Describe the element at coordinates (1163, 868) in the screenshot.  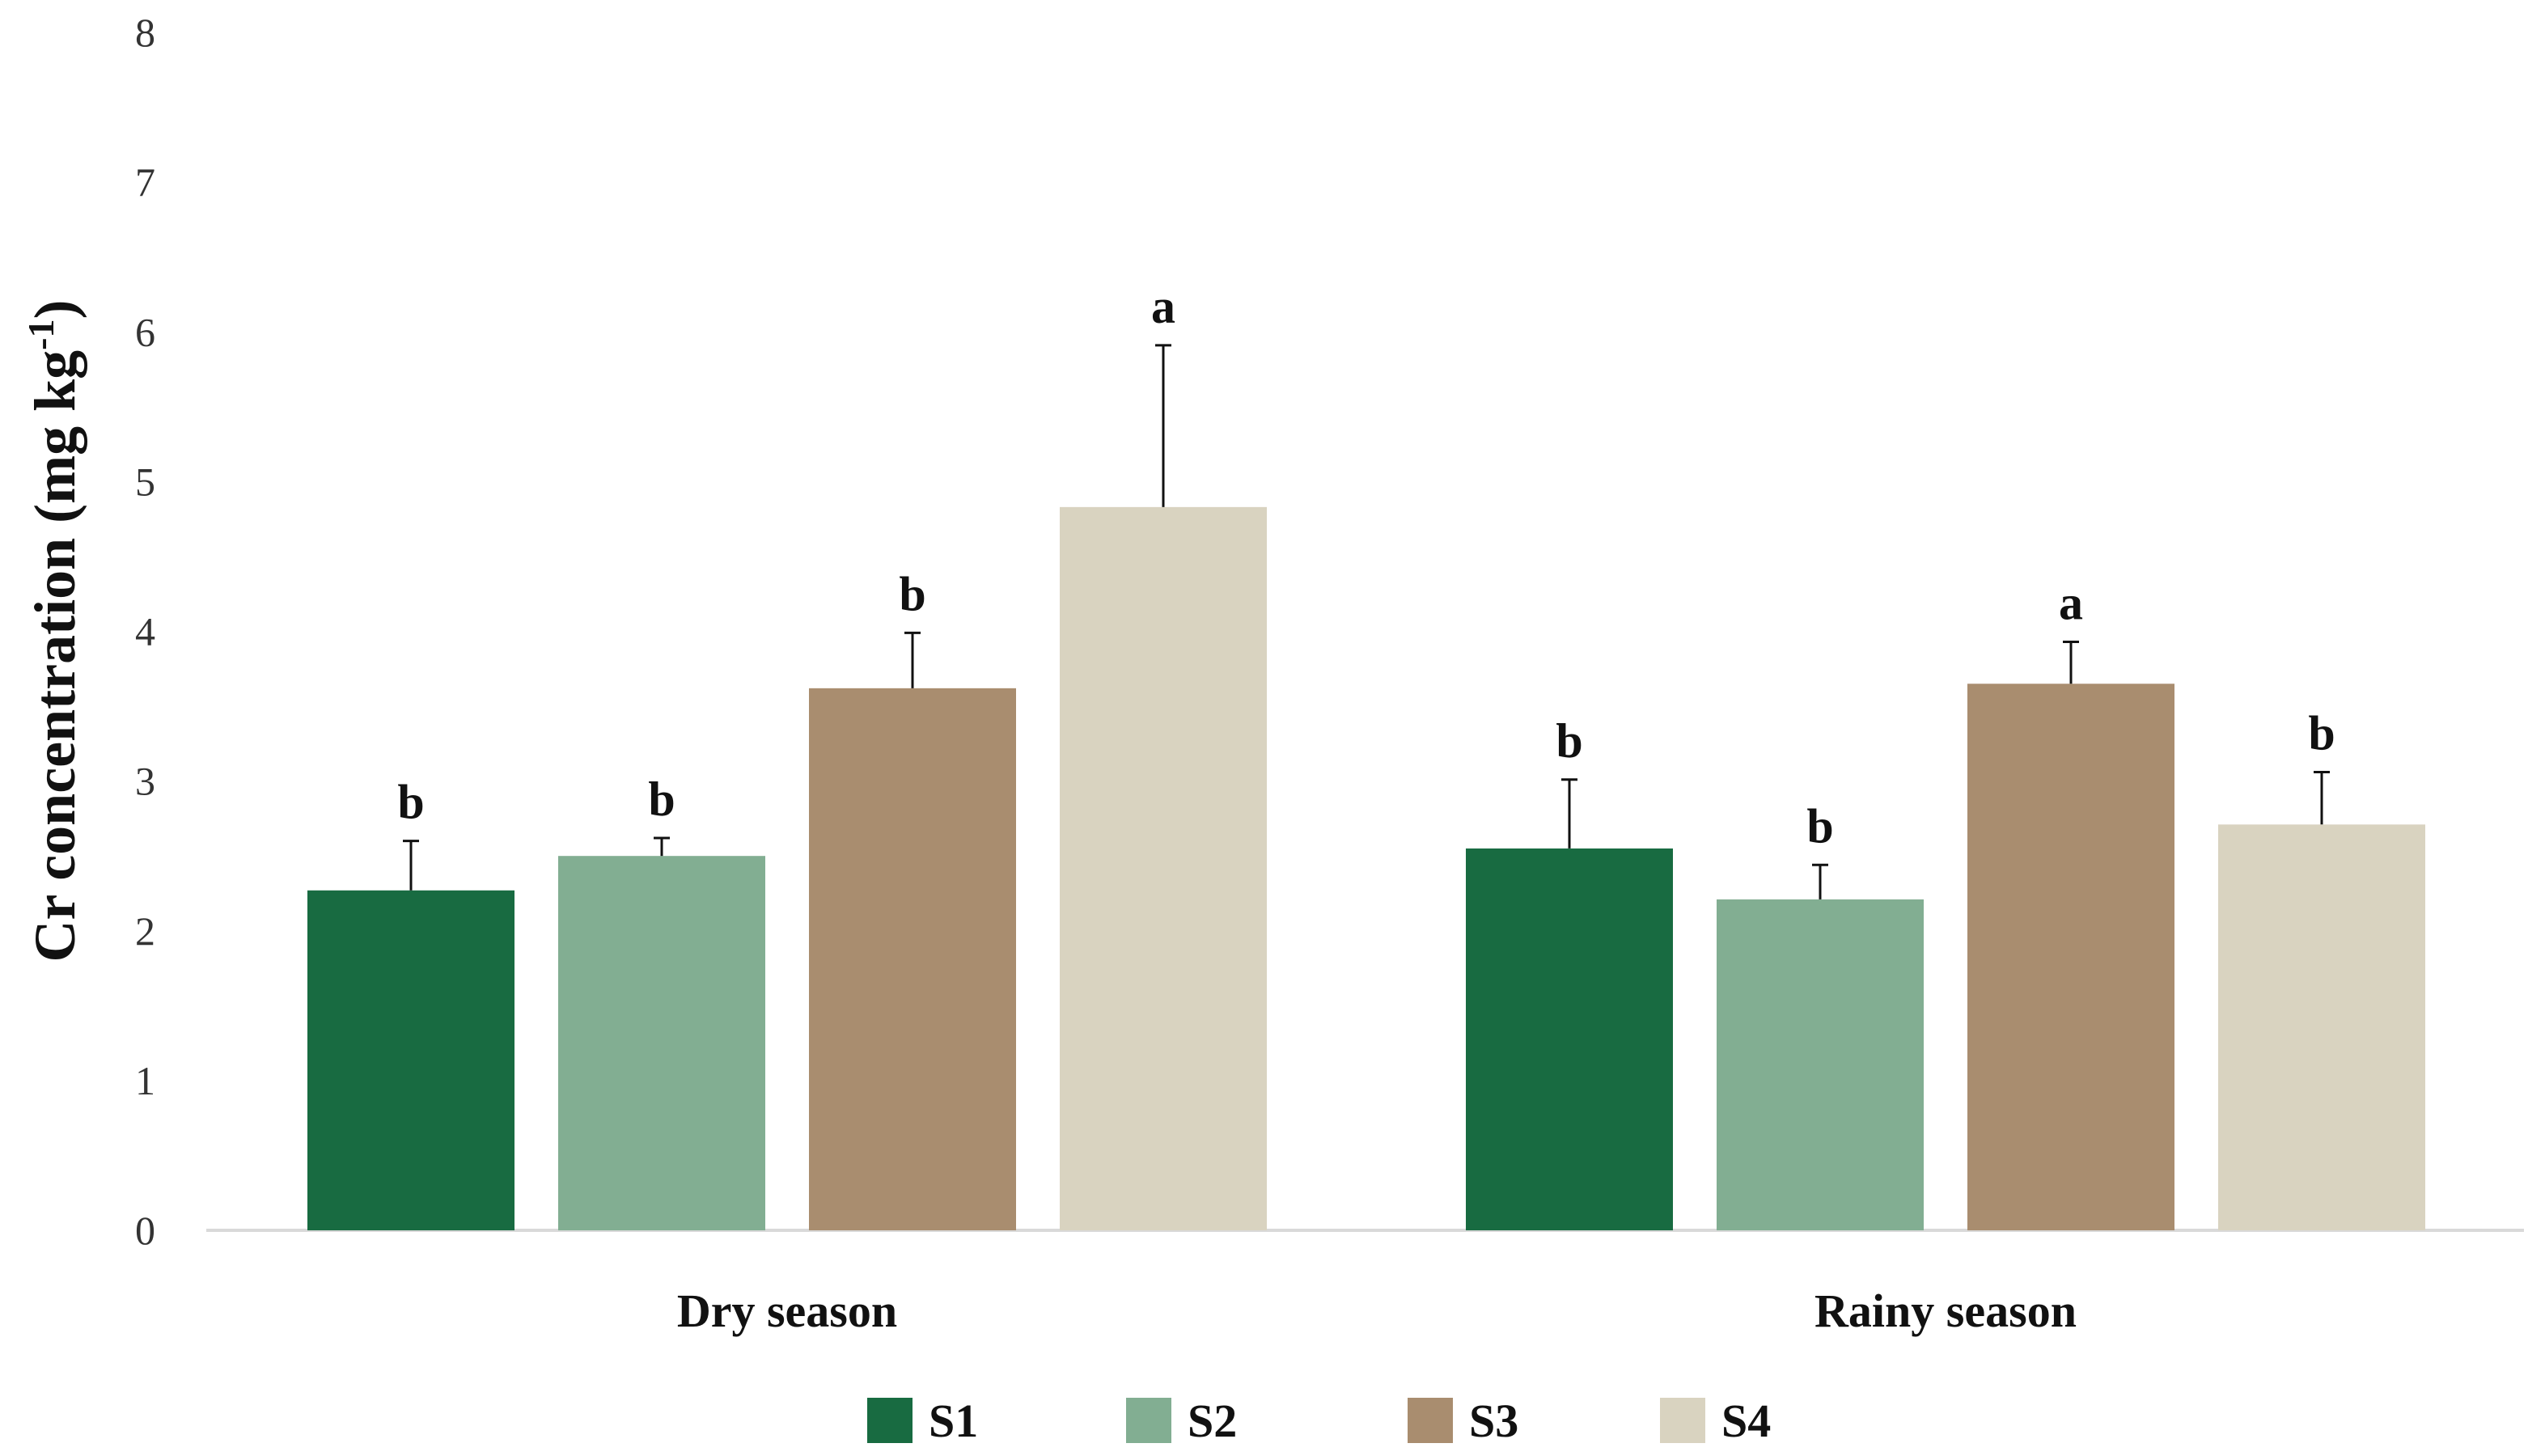
I see `bar-s4-dry` at that location.